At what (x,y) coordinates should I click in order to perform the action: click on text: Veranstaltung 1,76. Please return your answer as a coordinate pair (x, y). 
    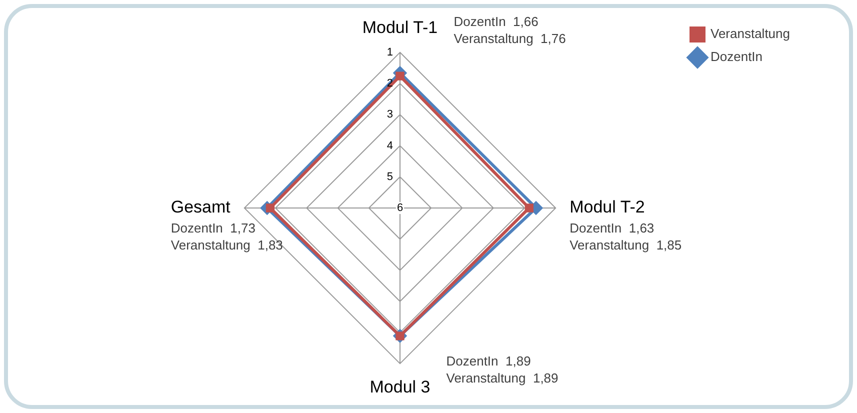
    Looking at the image, I should click on (510, 38).